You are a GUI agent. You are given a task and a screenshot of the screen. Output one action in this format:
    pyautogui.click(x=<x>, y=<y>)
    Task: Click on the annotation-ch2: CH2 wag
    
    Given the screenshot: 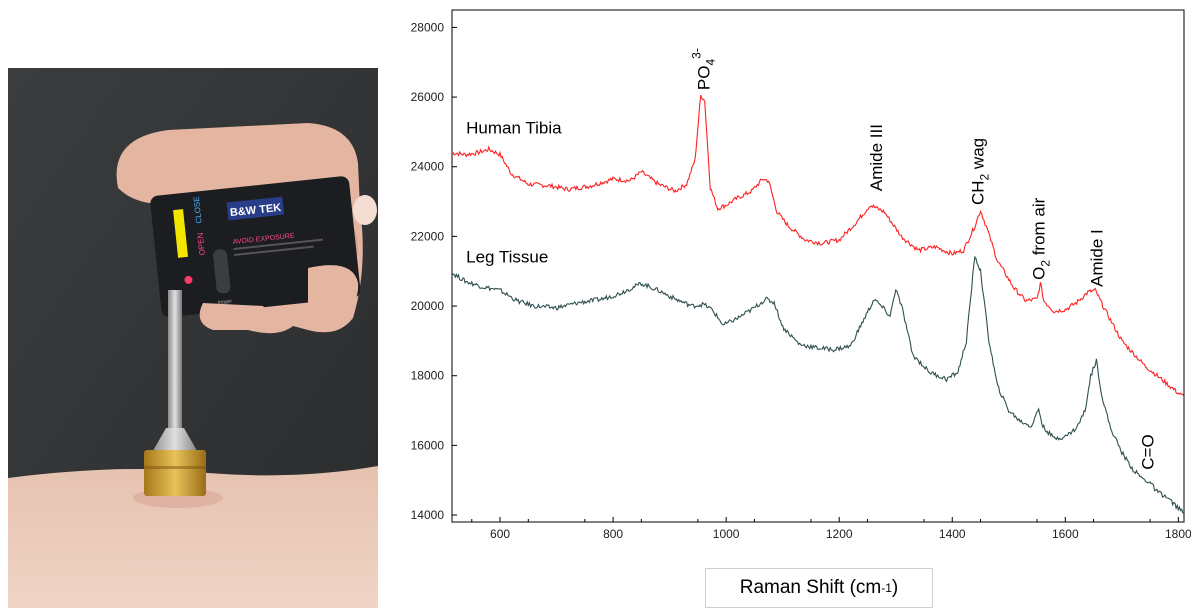 What is the action you would take?
    pyautogui.click(x=980, y=171)
    